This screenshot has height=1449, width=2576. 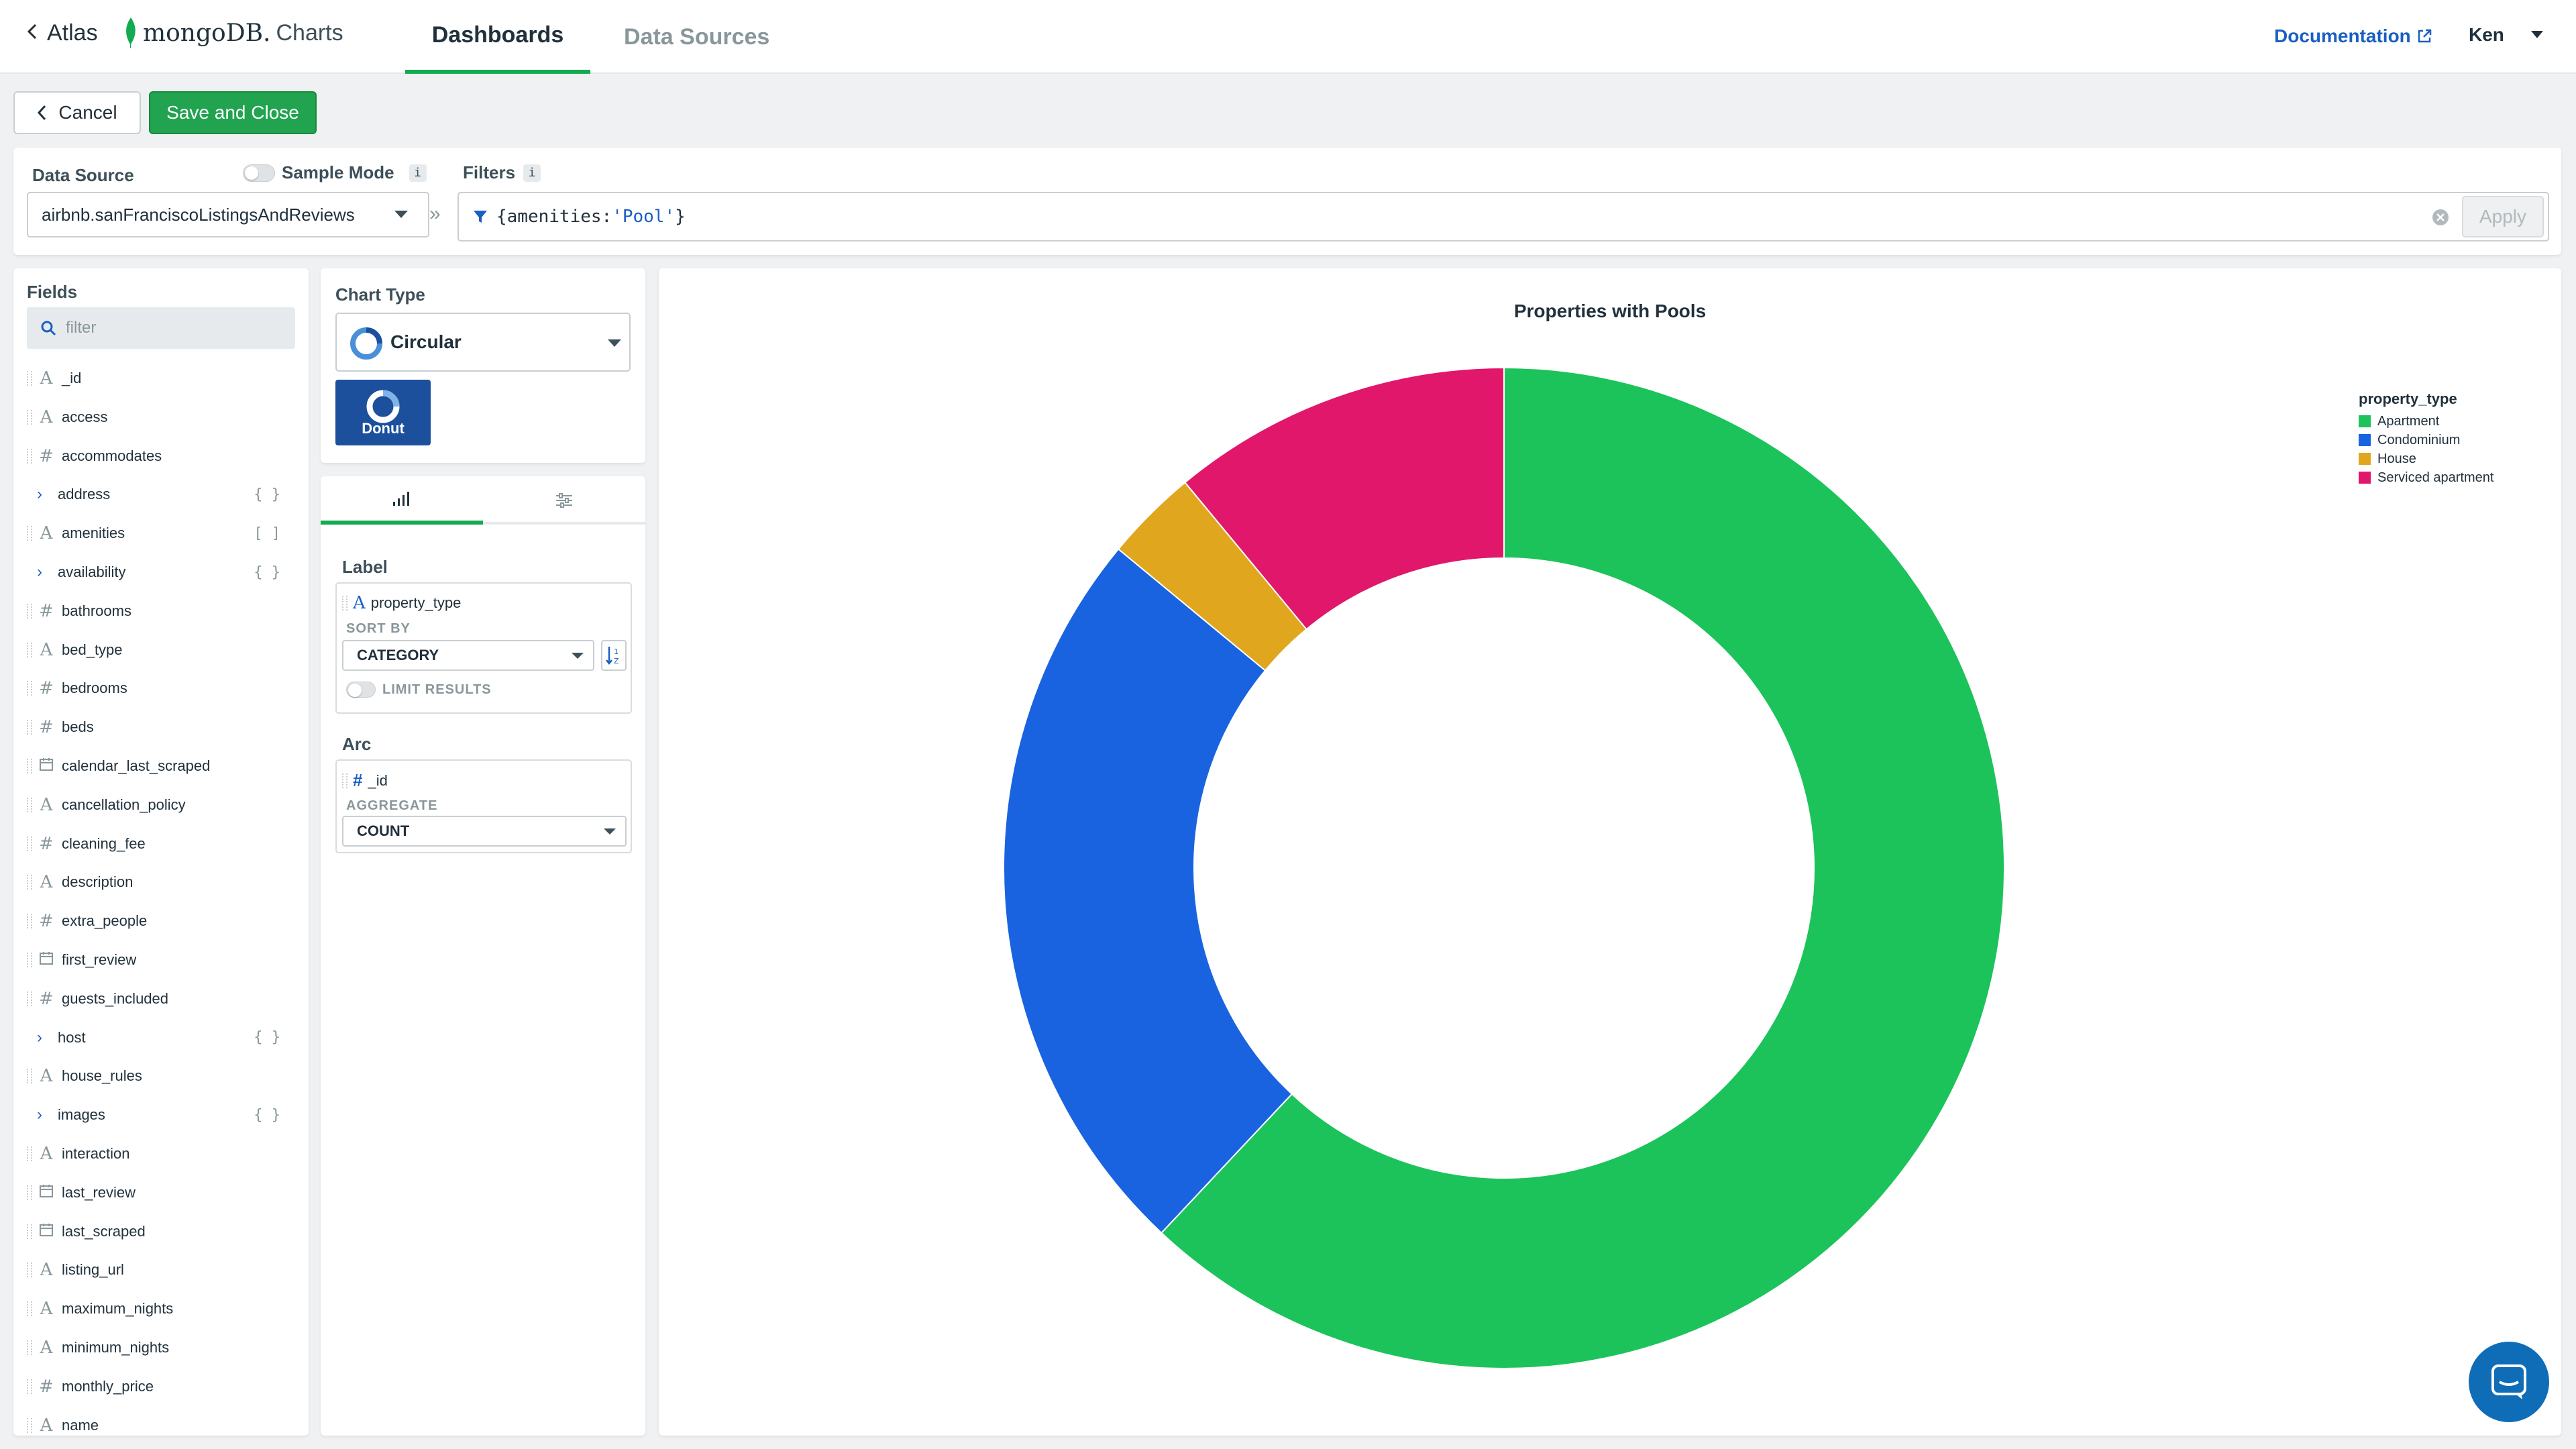 I want to click on clear-circle-icon, so click(x=2440, y=217).